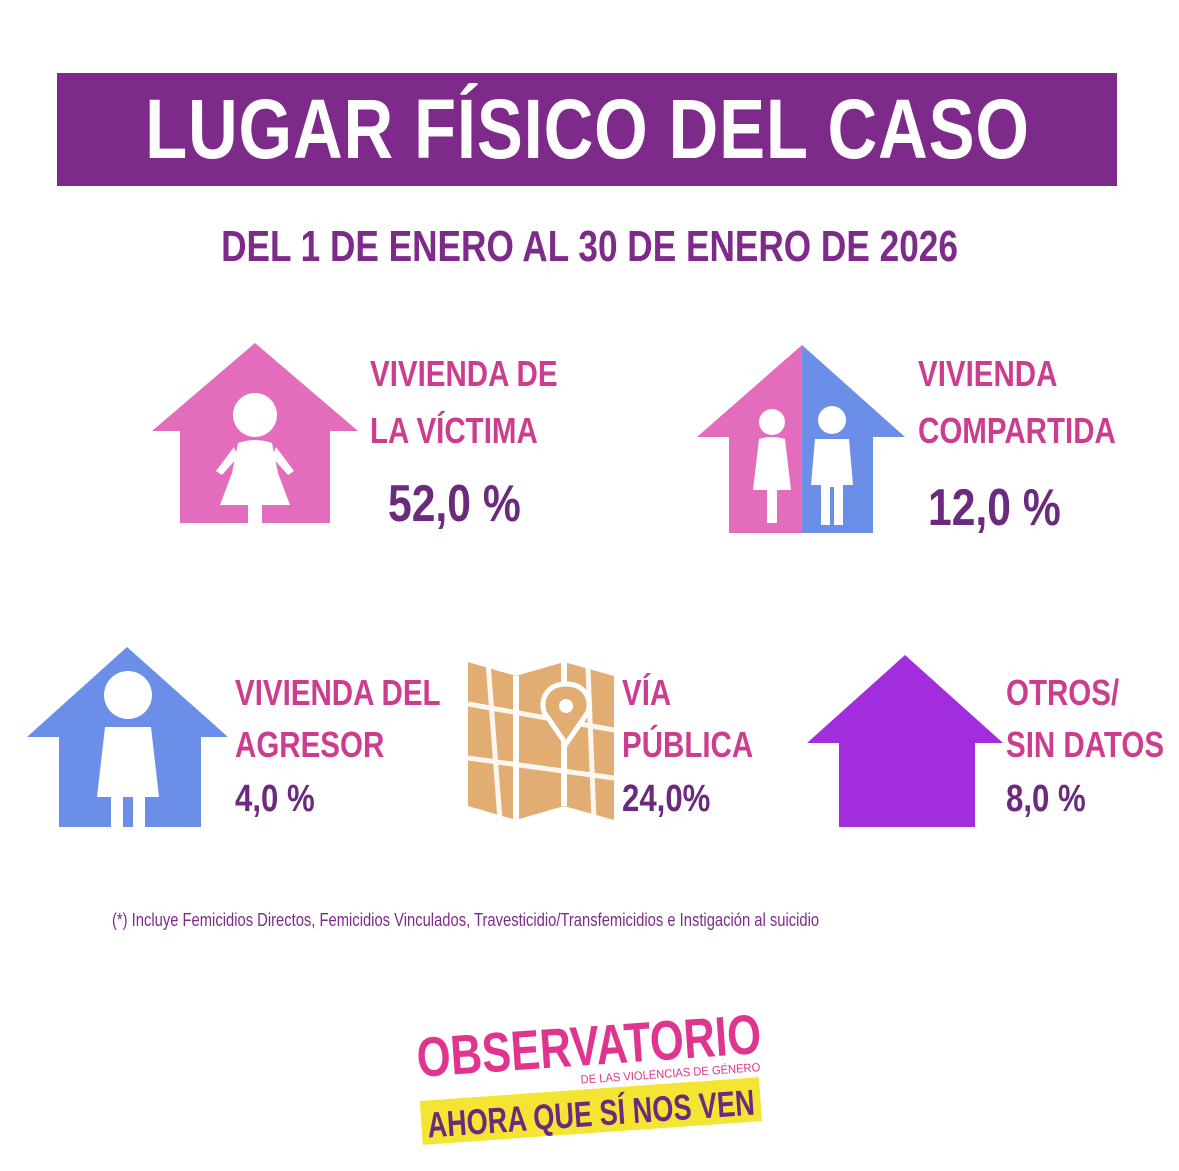 Image resolution: width=1179 pixels, height=1171 pixels. Describe the element at coordinates (127, 738) in the screenshot. I see `blue-house-man-icon` at that location.